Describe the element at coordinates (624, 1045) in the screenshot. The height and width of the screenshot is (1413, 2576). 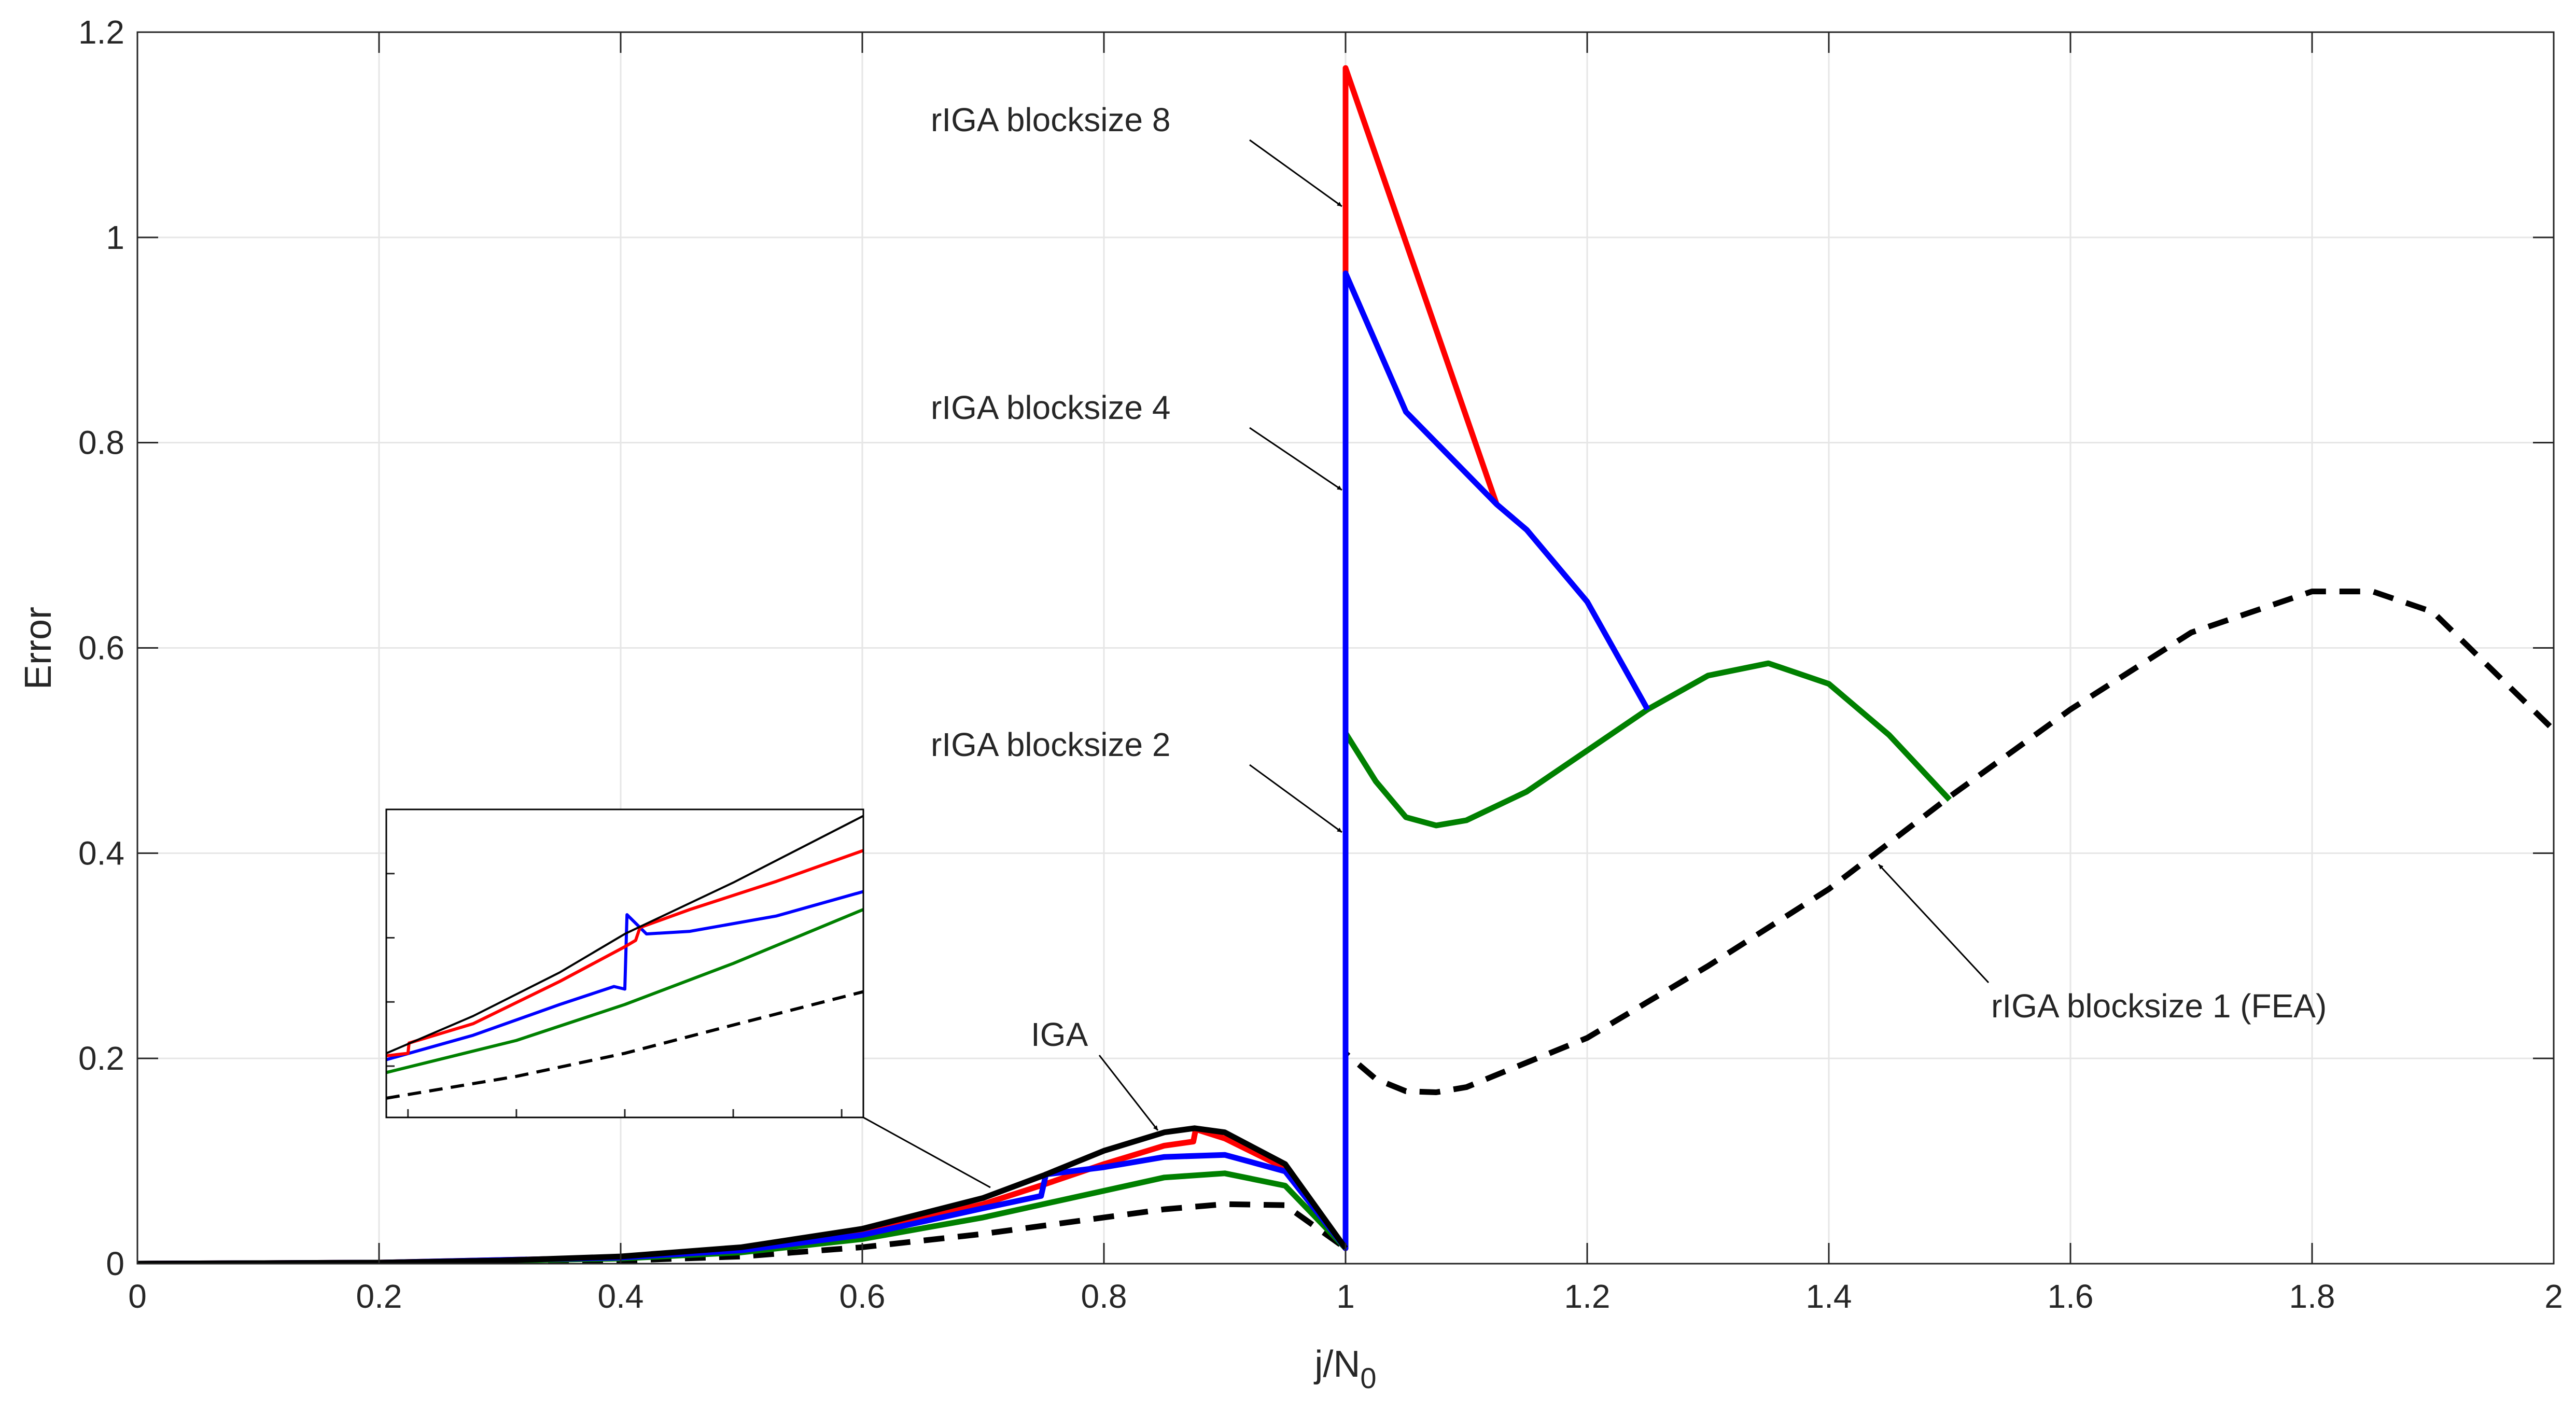
I see `inset-series-fea` at that location.